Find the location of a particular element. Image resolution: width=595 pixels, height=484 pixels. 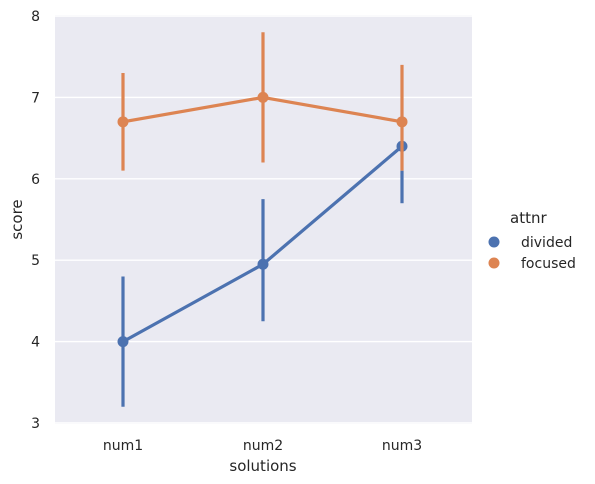

legend-label-focused: focused is located at coordinates (548, 264).